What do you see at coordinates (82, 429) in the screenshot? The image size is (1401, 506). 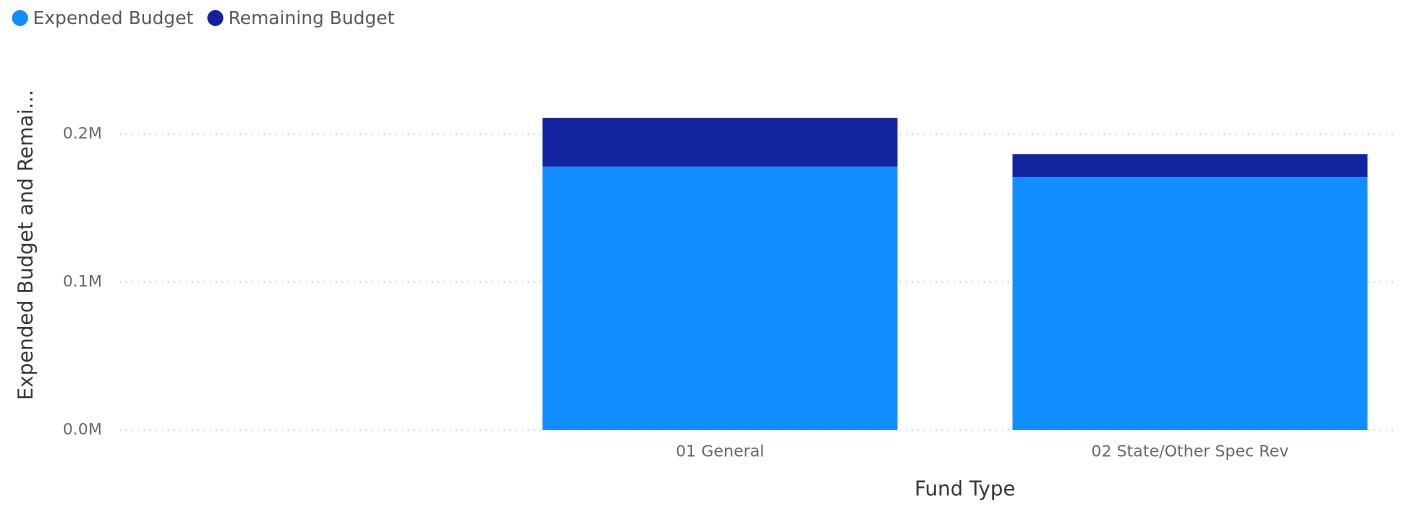 I see `y-tick-label: 0.0M` at bounding box center [82, 429].